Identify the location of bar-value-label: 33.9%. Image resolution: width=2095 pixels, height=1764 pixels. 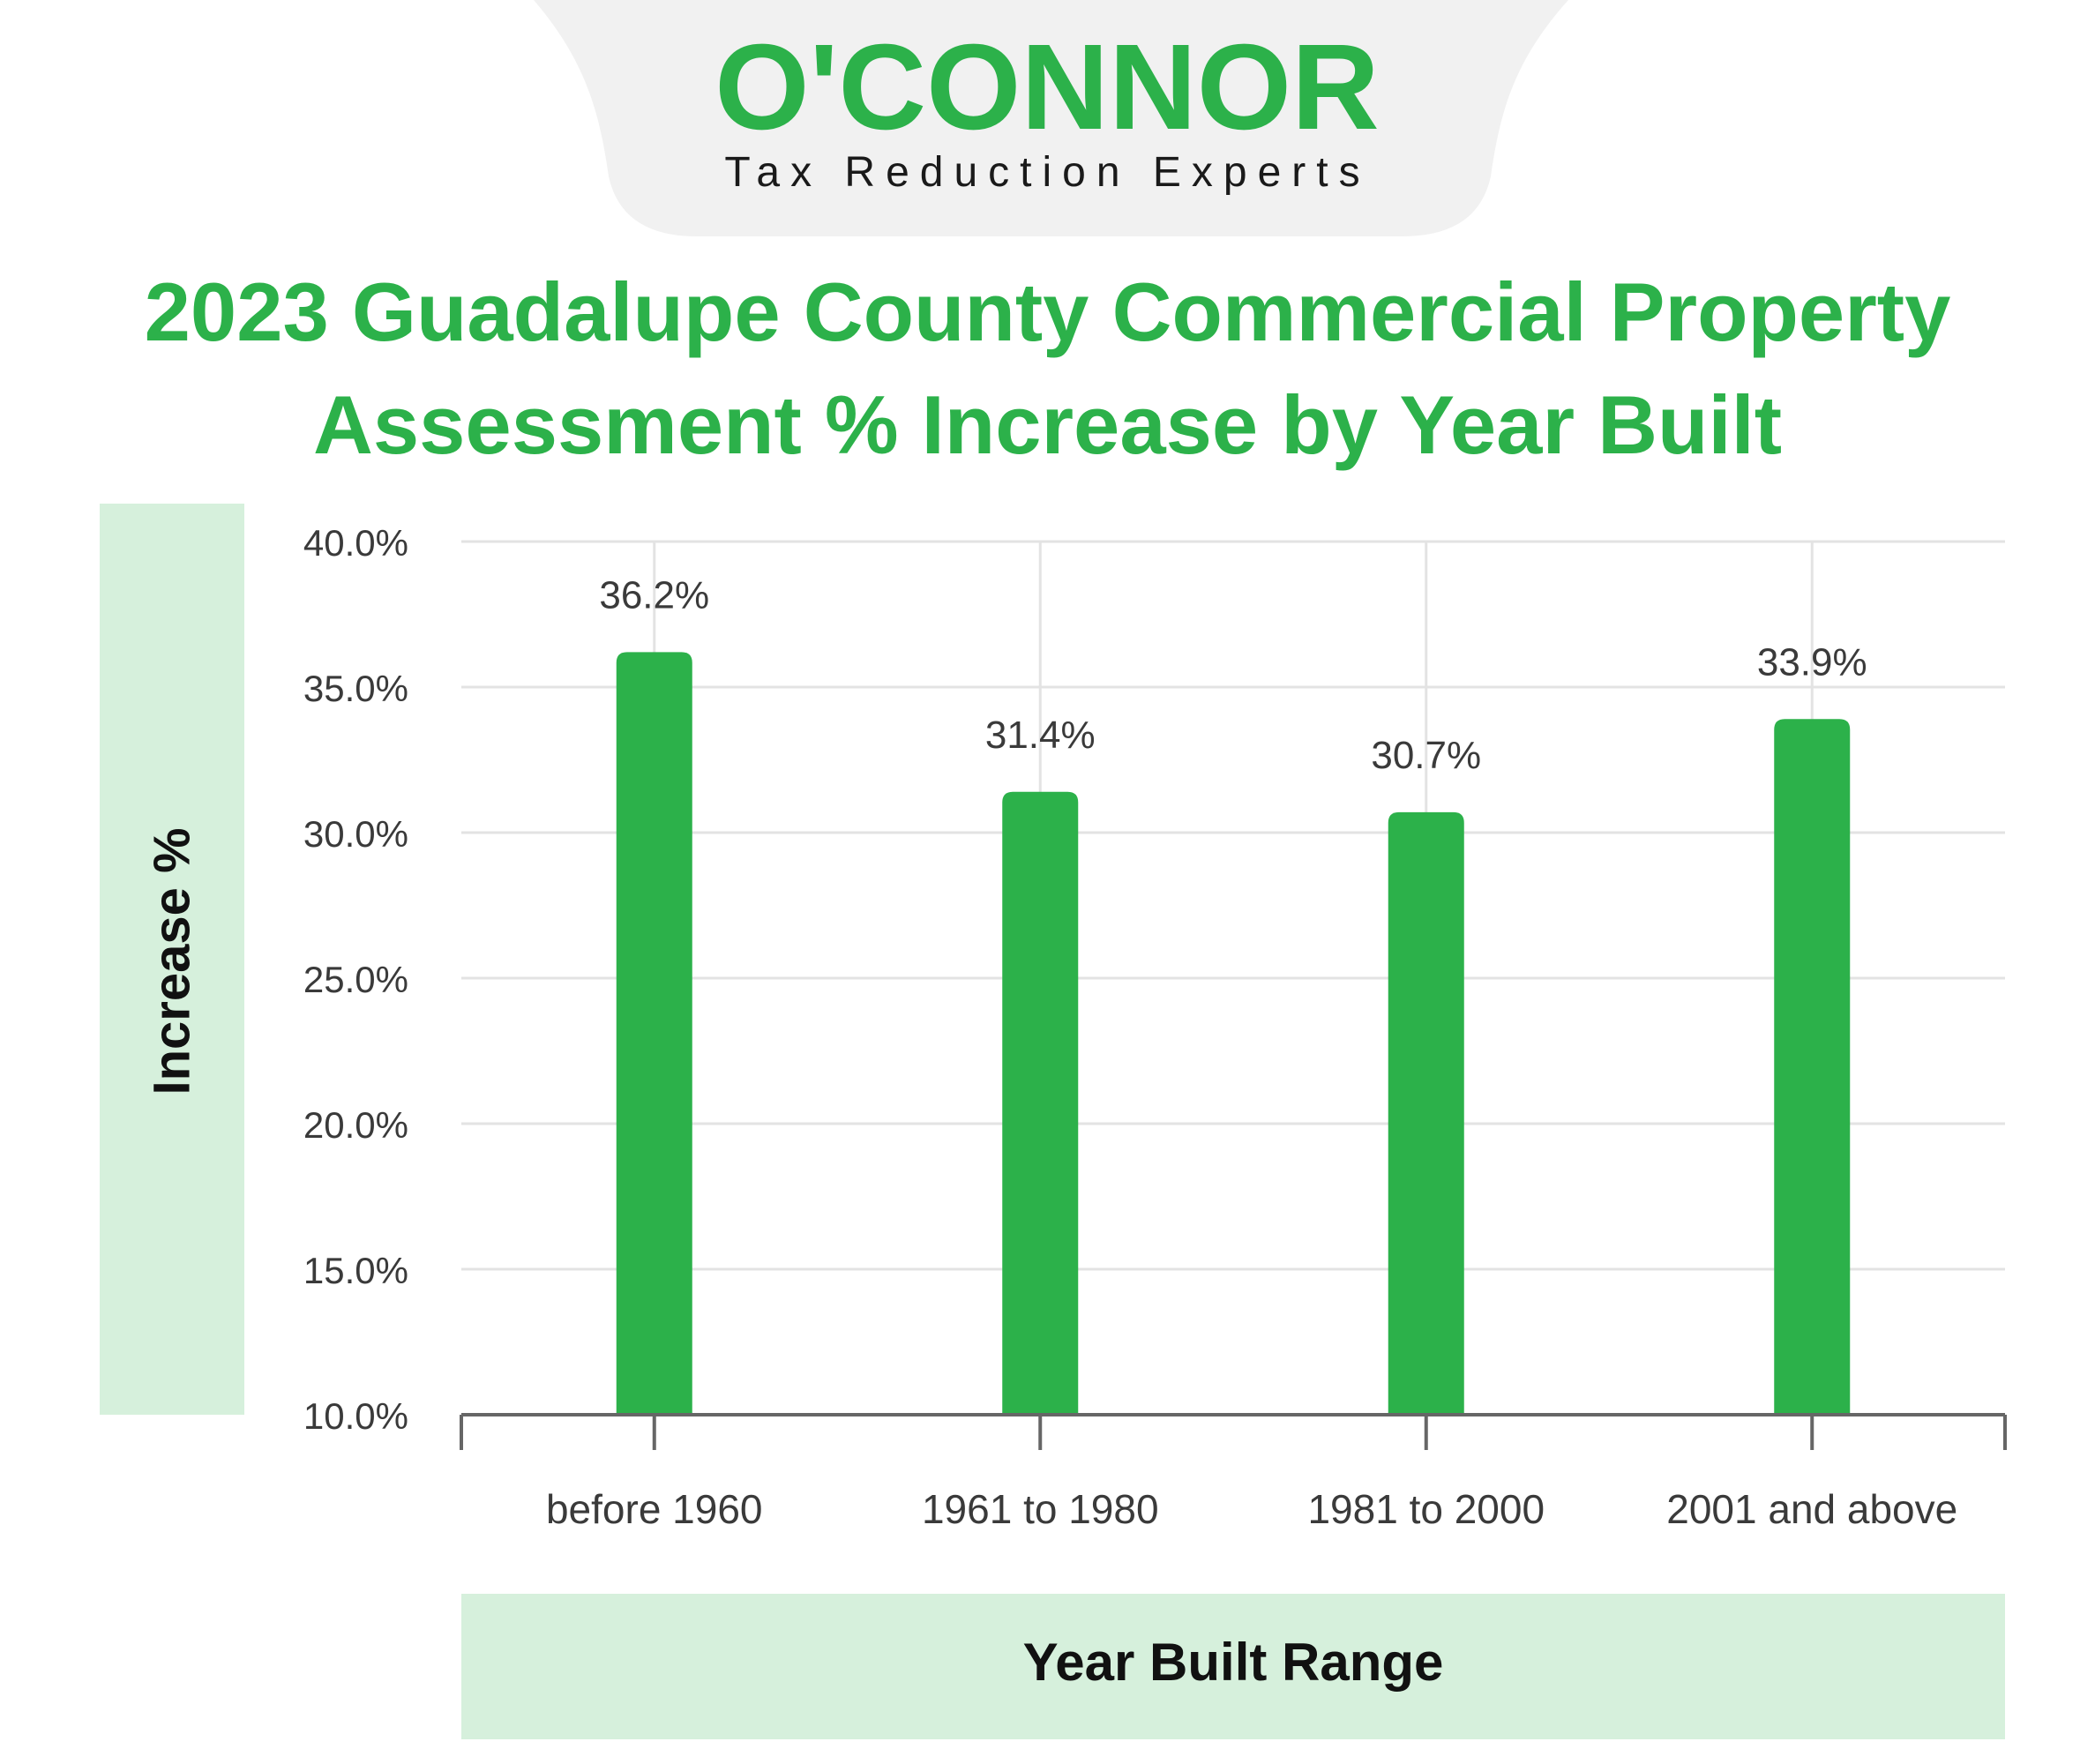
(1812, 662).